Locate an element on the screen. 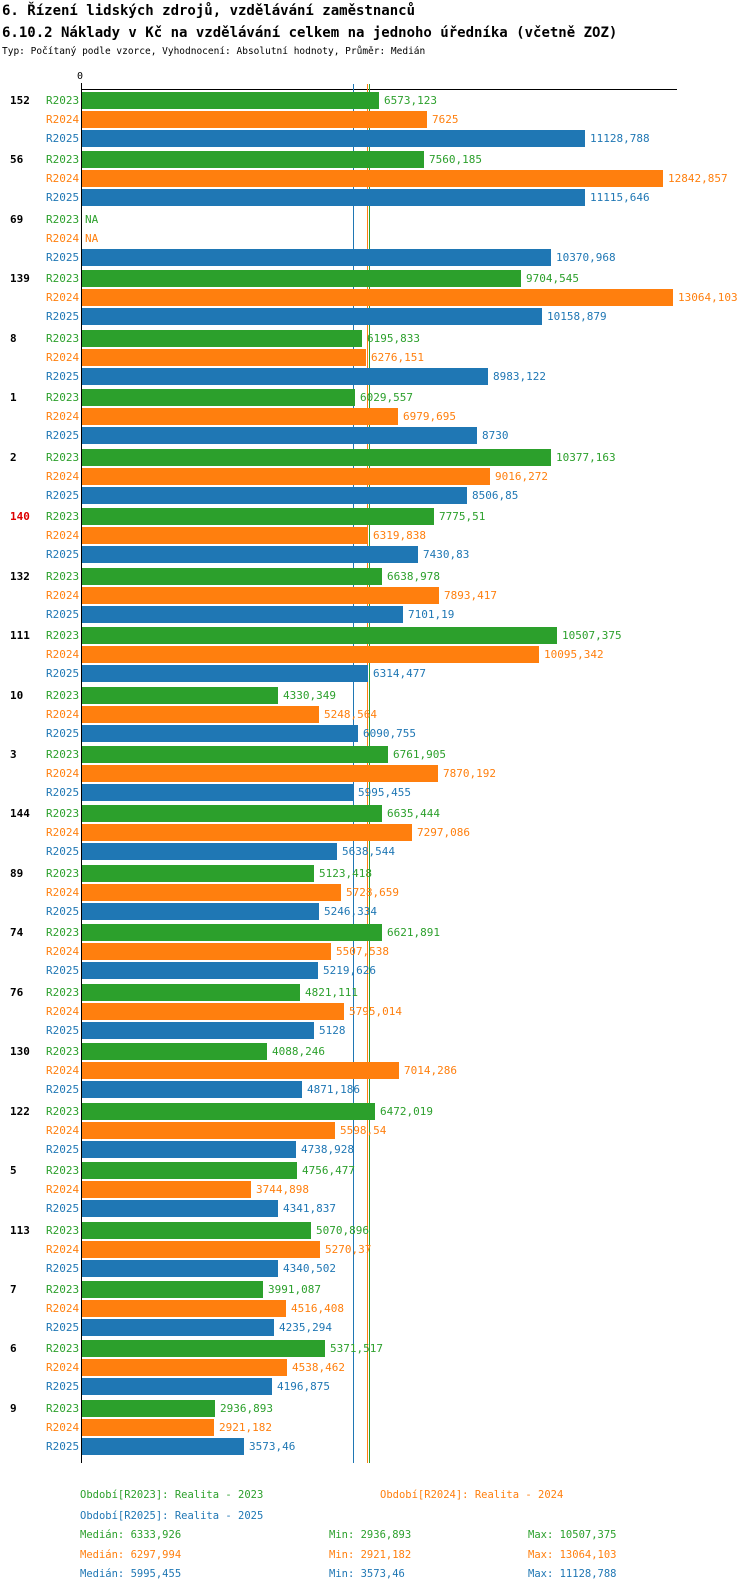 This screenshot has width=750, height=1592. bar-value-label: 6090,755 is located at coordinates (389, 733).